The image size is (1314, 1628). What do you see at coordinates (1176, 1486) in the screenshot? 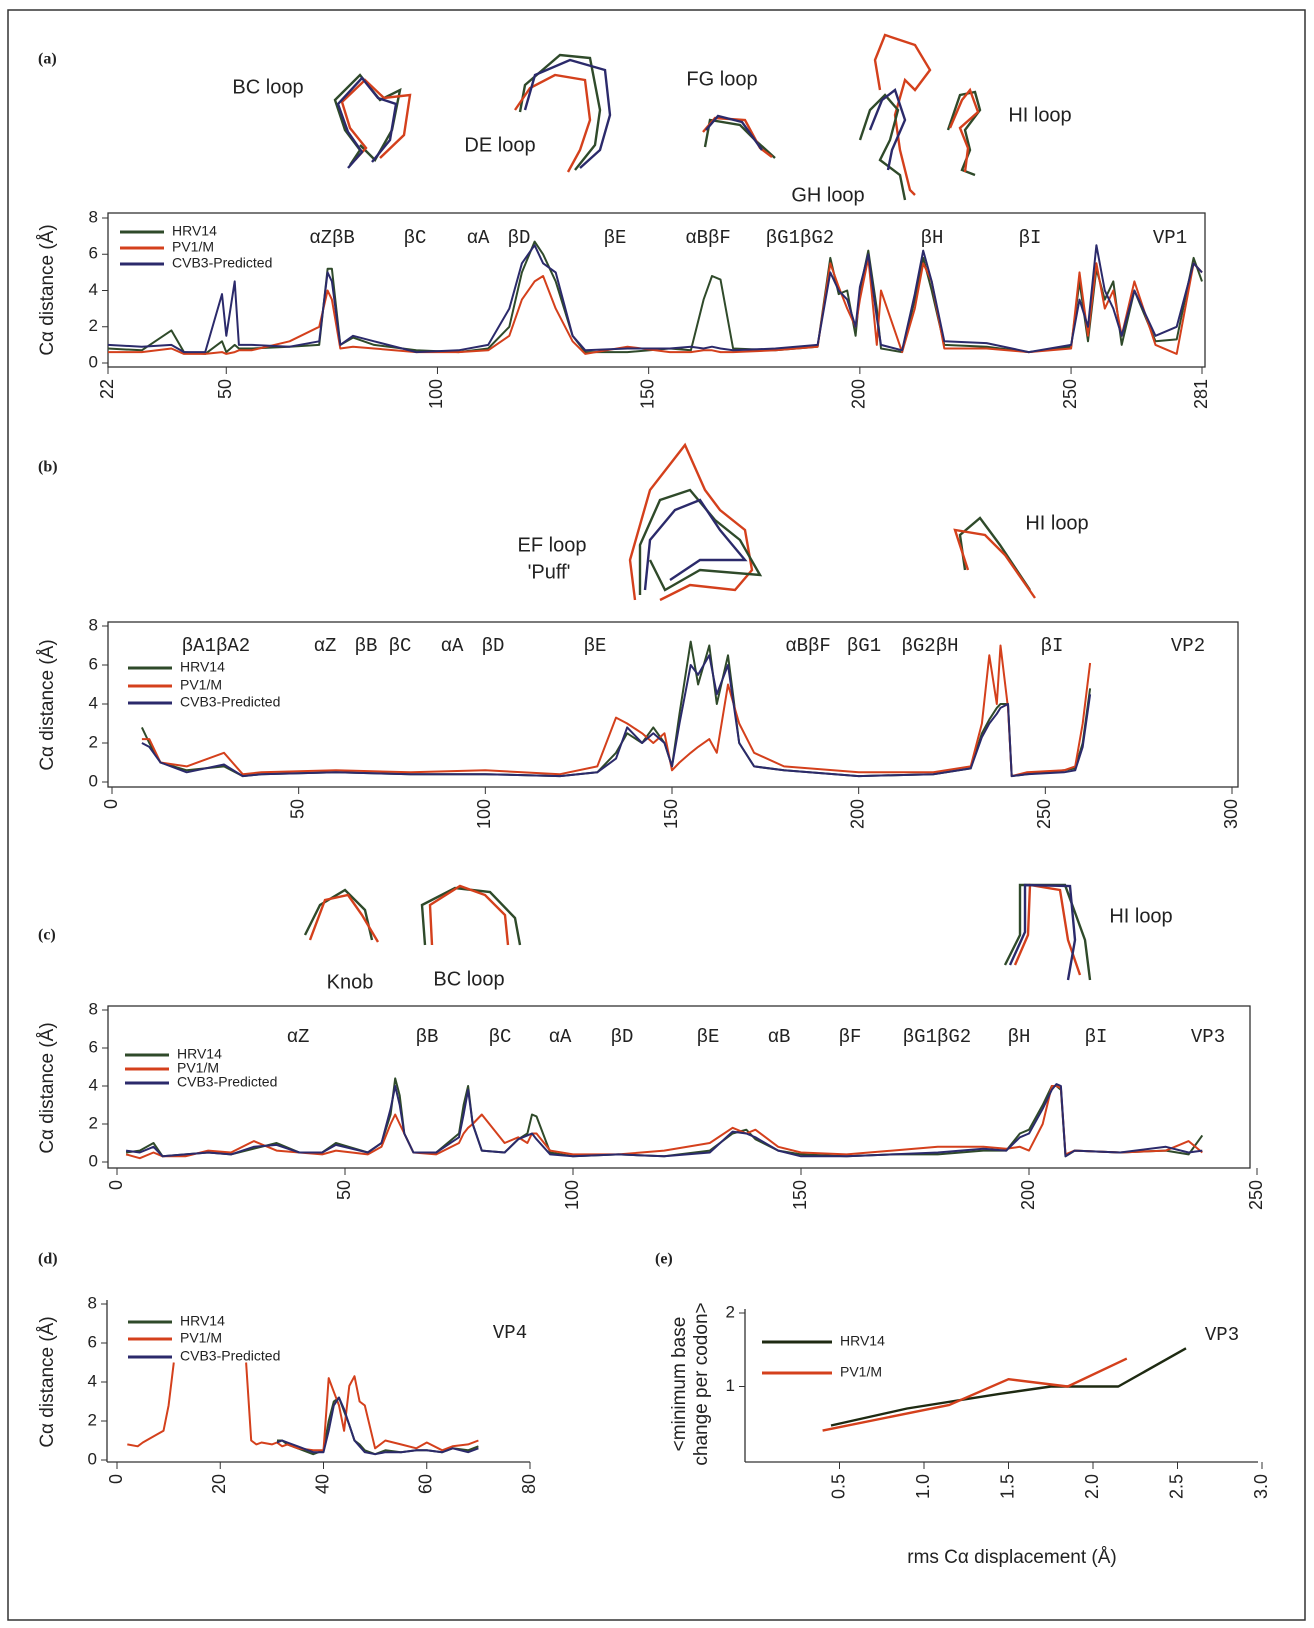
I see `x-tick-label: 2.5` at bounding box center [1176, 1486].